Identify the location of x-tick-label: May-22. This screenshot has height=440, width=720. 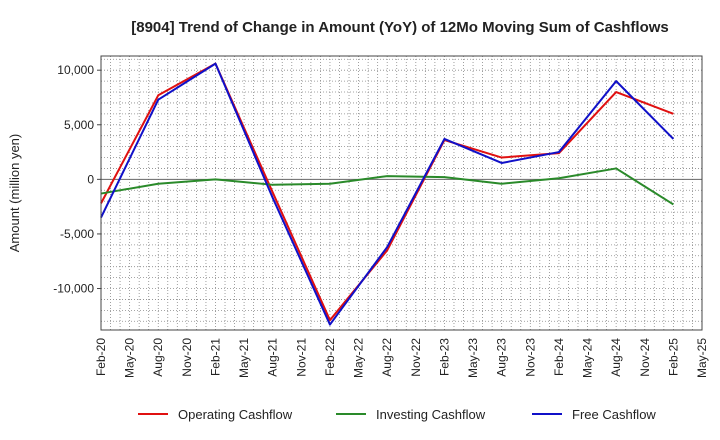
(359, 358).